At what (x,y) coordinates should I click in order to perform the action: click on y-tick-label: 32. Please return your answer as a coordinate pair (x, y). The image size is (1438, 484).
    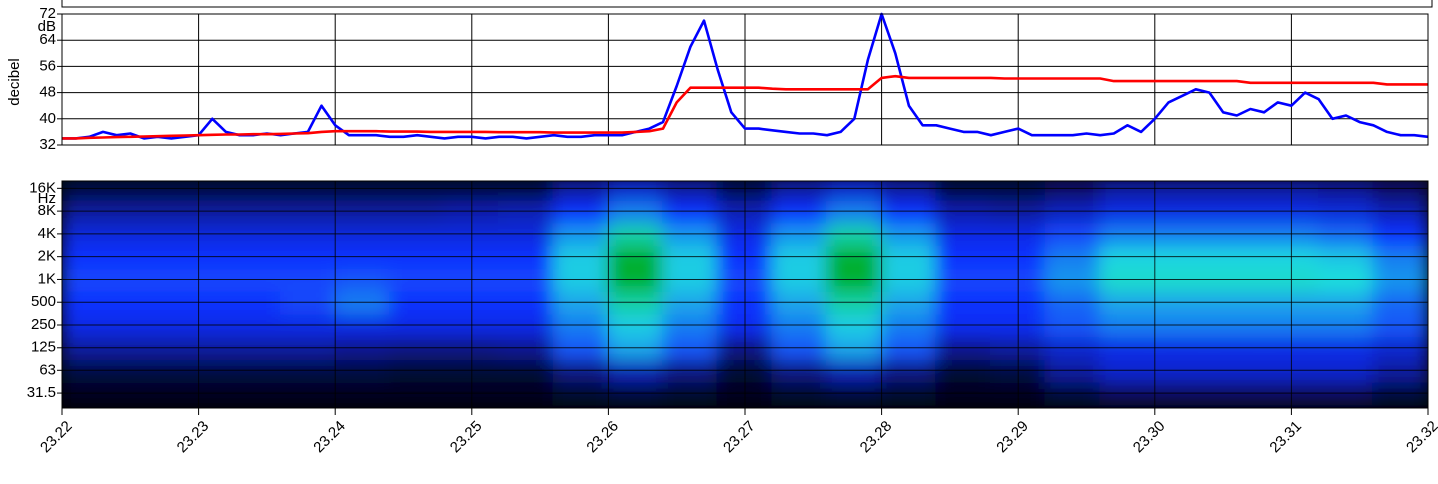
    Looking at the image, I should click on (47, 144).